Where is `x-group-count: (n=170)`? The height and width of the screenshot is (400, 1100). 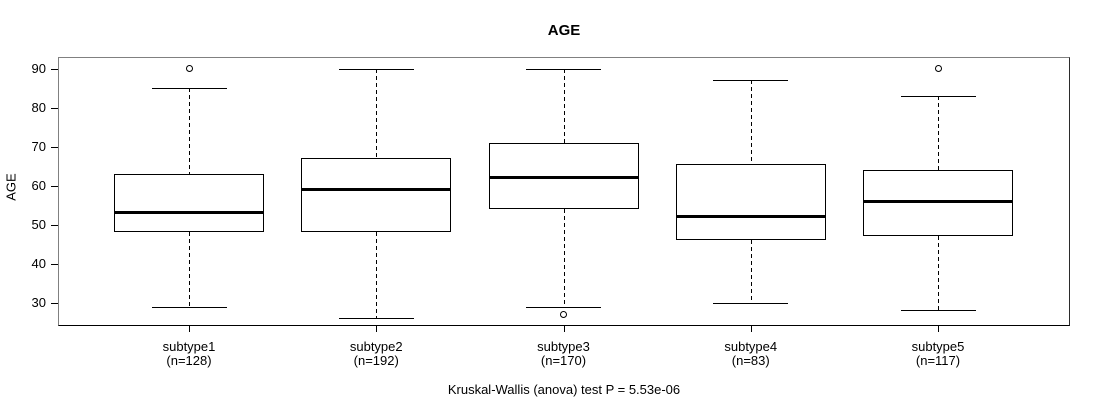 x-group-count: (n=170) is located at coordinates (563, 360).